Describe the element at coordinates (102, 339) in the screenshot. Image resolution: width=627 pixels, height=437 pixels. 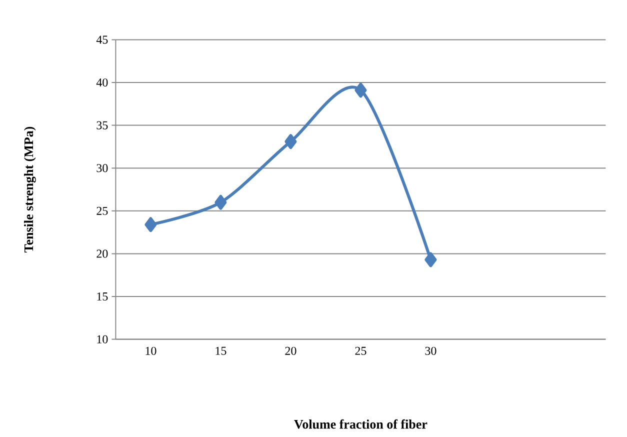
I see `y-tick-label: 10` at that location.